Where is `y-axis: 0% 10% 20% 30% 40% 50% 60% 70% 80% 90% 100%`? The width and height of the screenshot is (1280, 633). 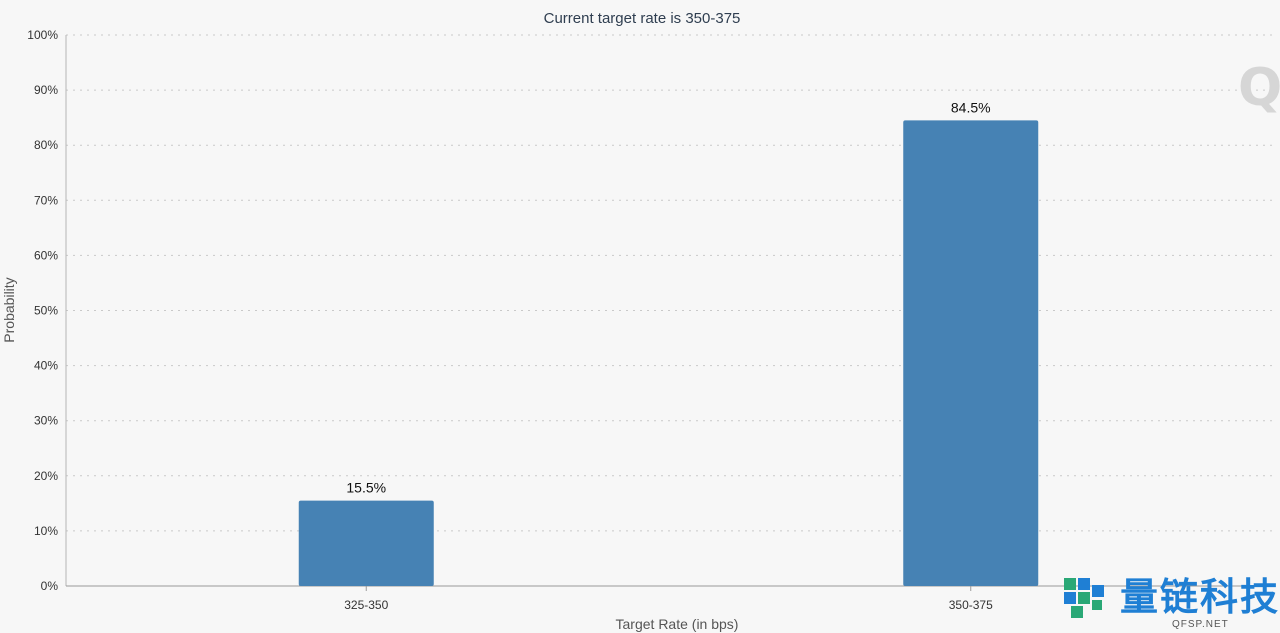
y-axis: 0% 10% 20% 30% 40% 50% 60% 70% 80% 90% 100% is located at coordinates (42, 310).